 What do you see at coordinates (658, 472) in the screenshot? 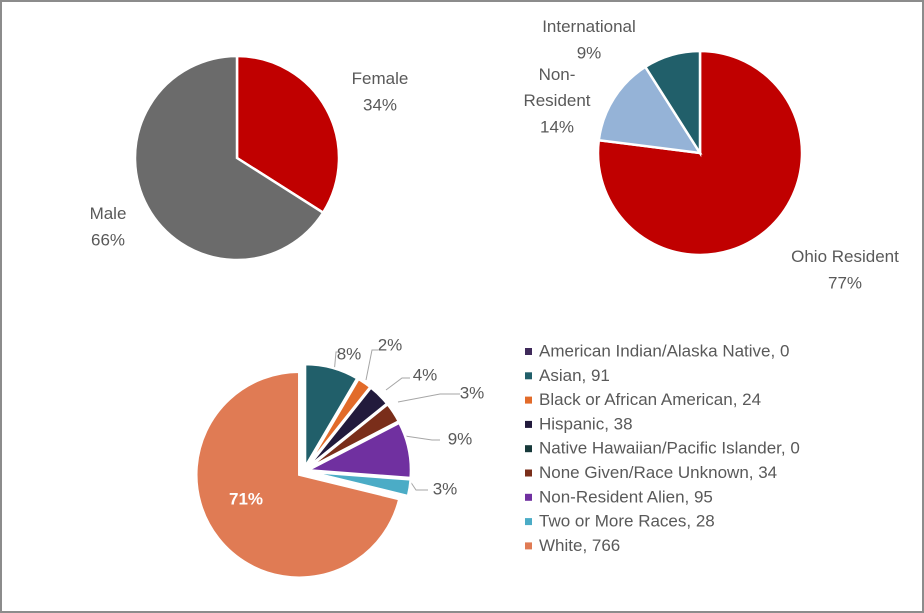
I see `legend-label: None Given/Race Unknown, 34` at bounding box center [658, 472].